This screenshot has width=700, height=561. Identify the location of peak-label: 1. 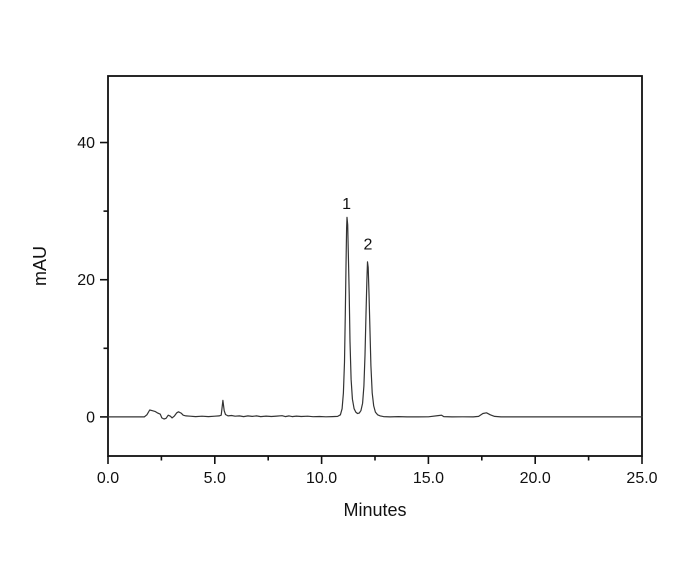
(346, 204).